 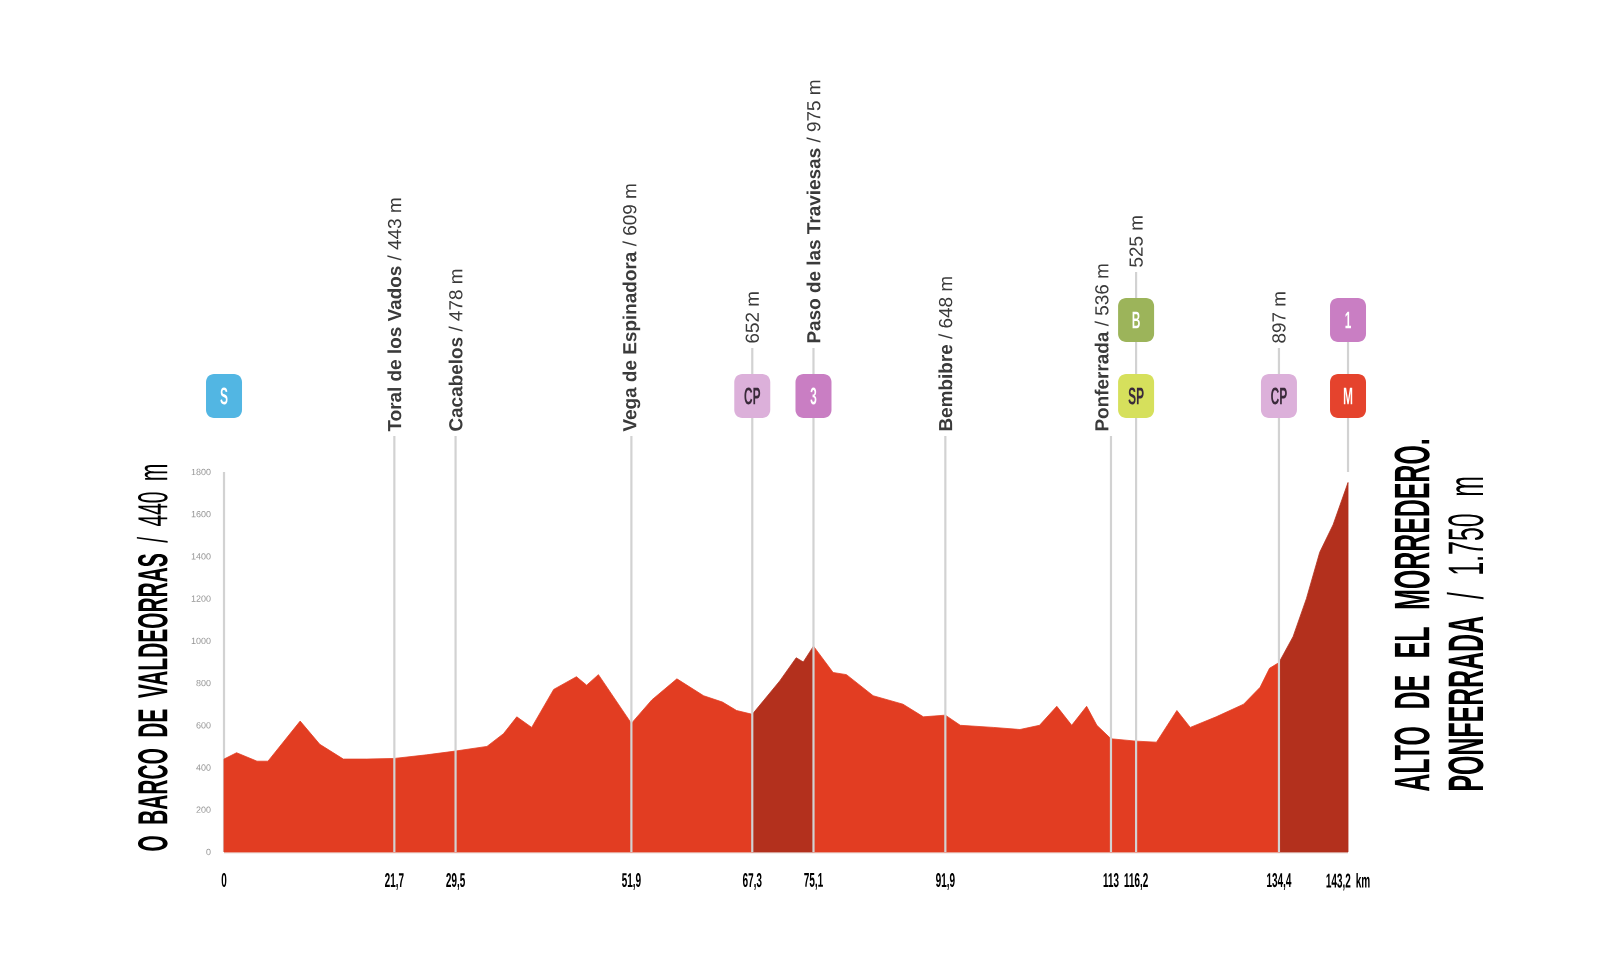 I want to click on text: O BARCO DE VALDEORRAS / 440 m, so click(x=152, y=658).